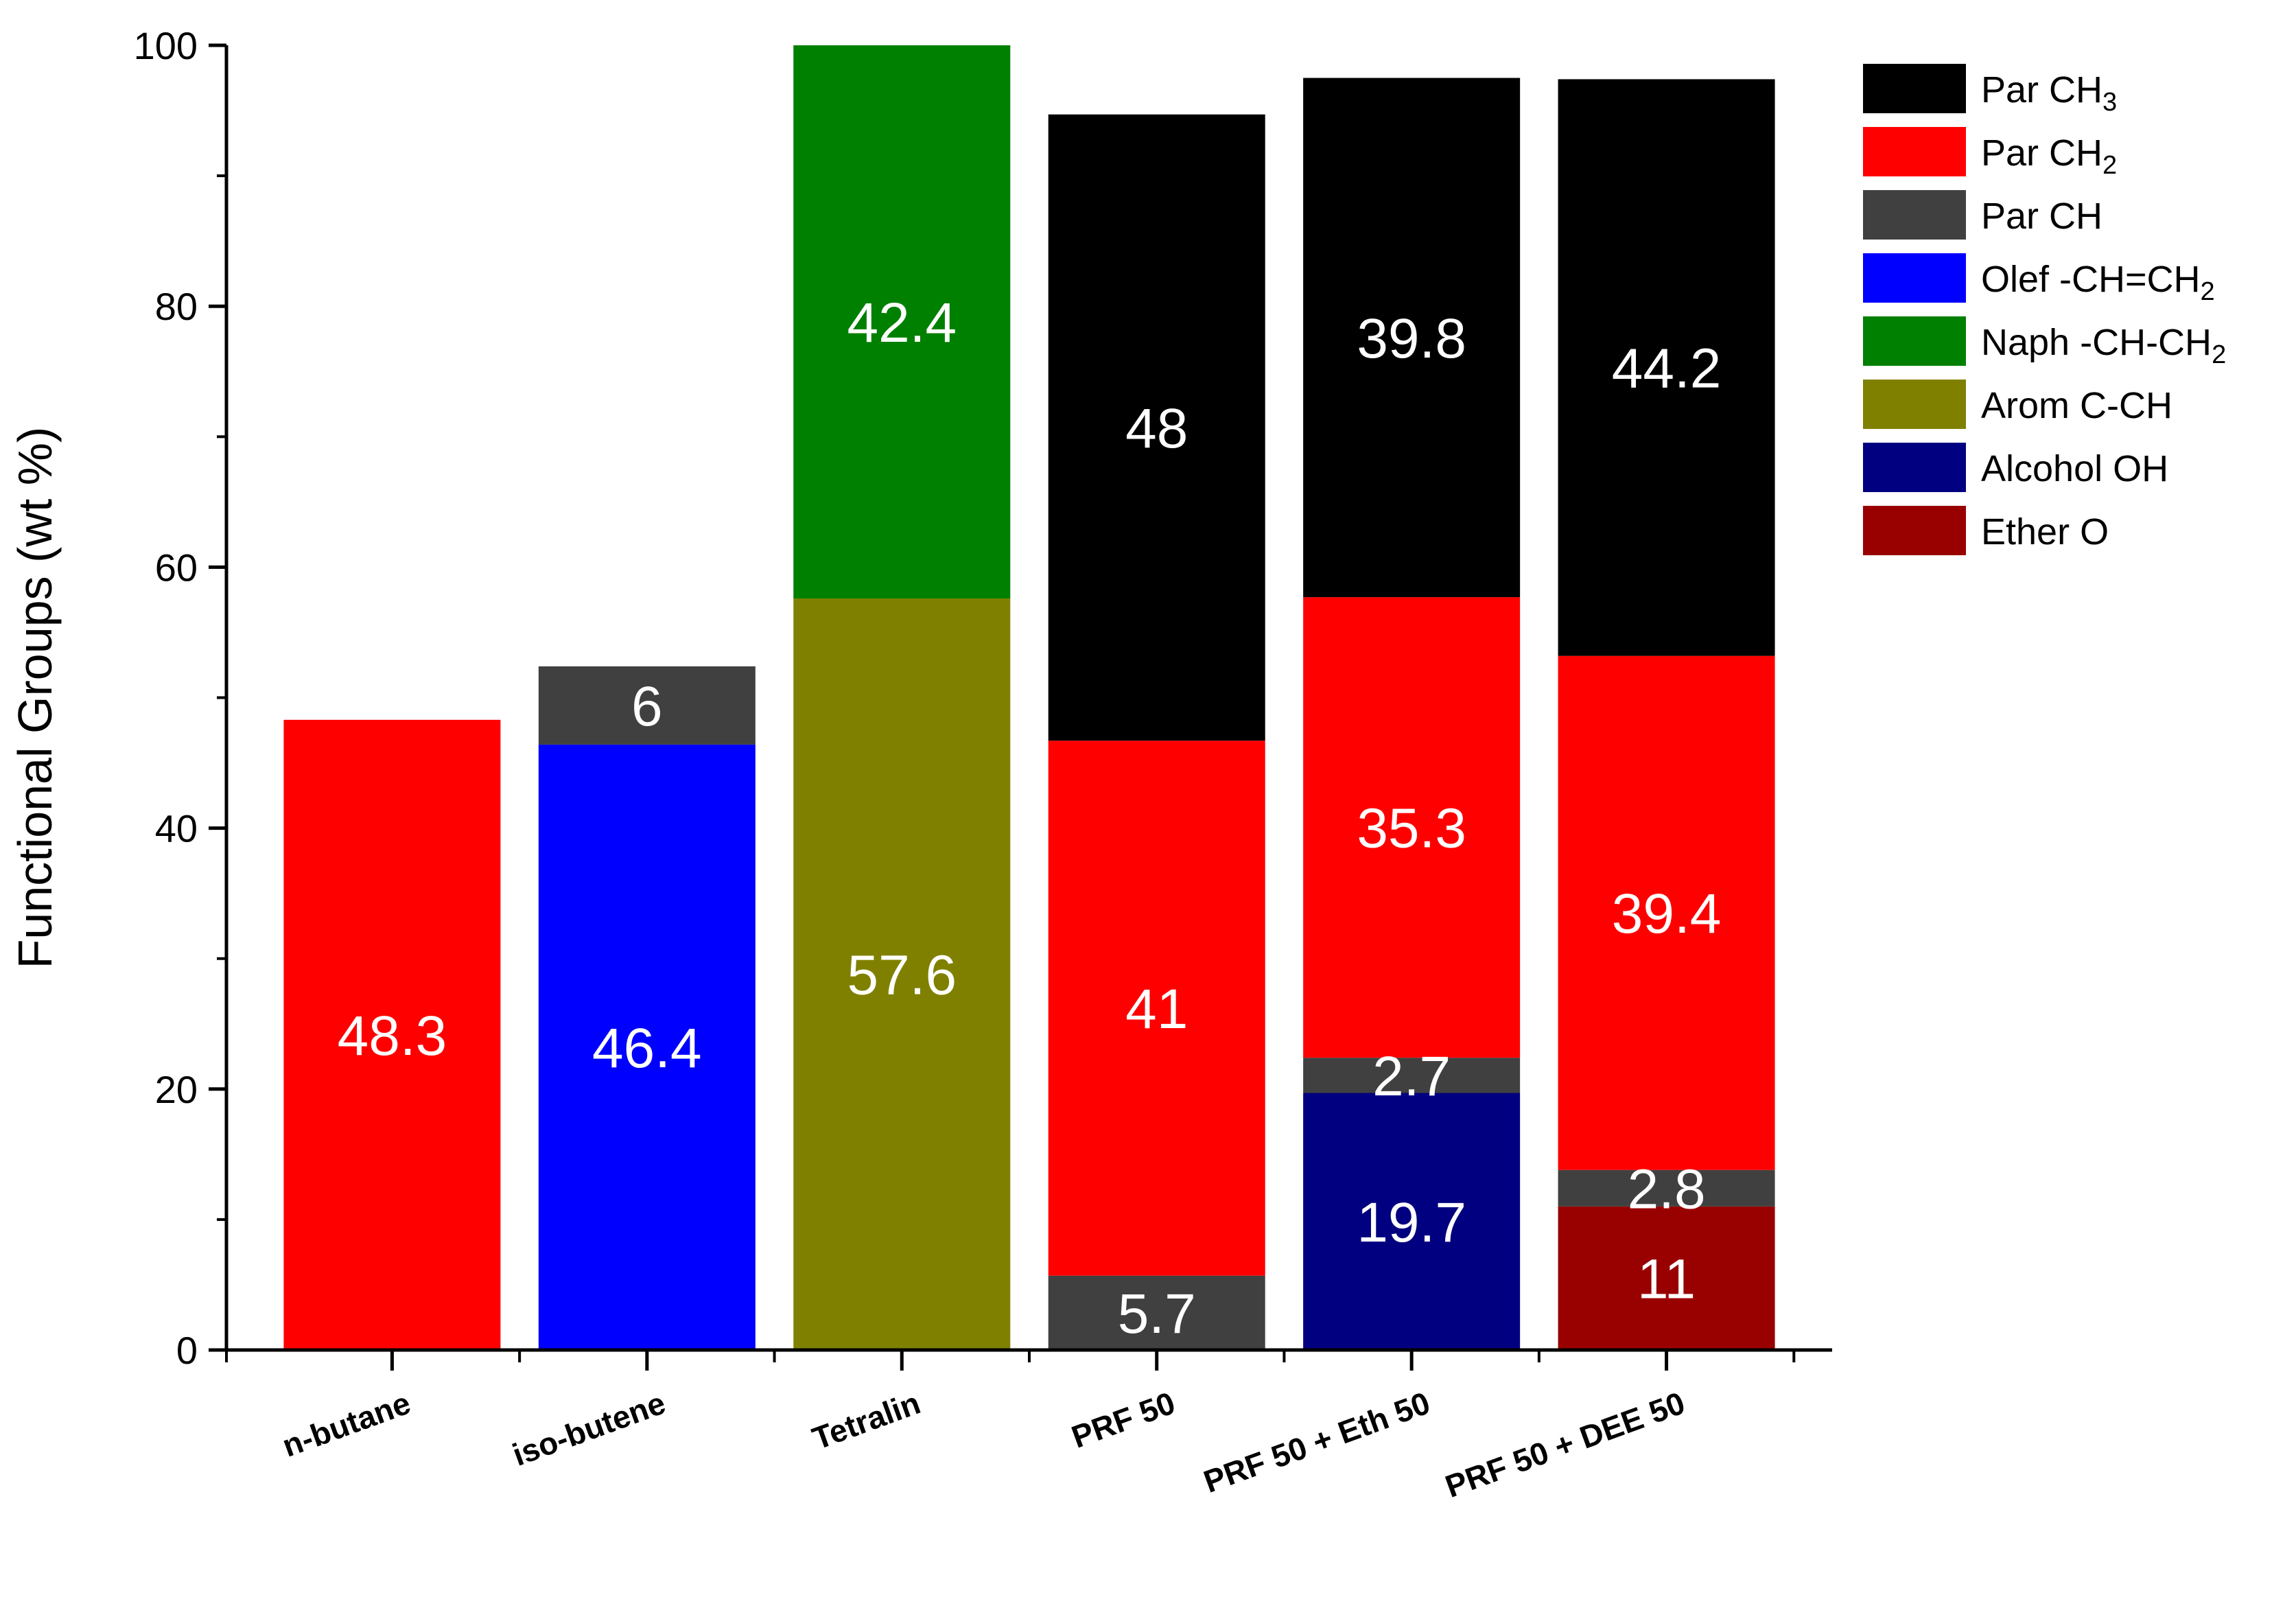 This screenshot has height=1606, width=2296. I want to click on data-label-1-3: 46.4, so click(647, 1048).